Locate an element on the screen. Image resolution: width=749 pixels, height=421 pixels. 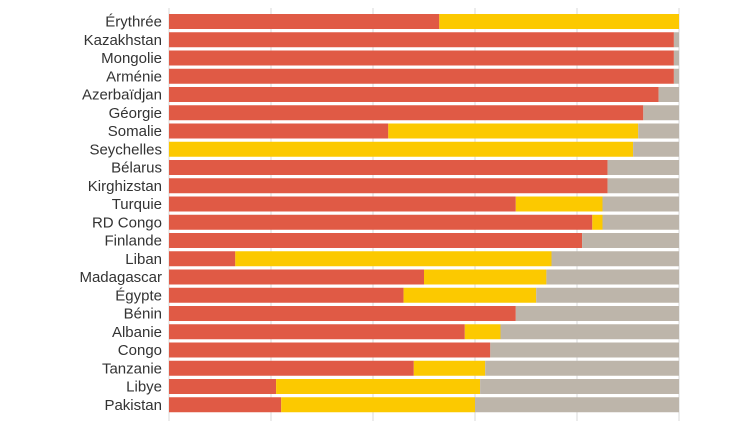
category-label: Albanie is located at coordinates (137, 332).